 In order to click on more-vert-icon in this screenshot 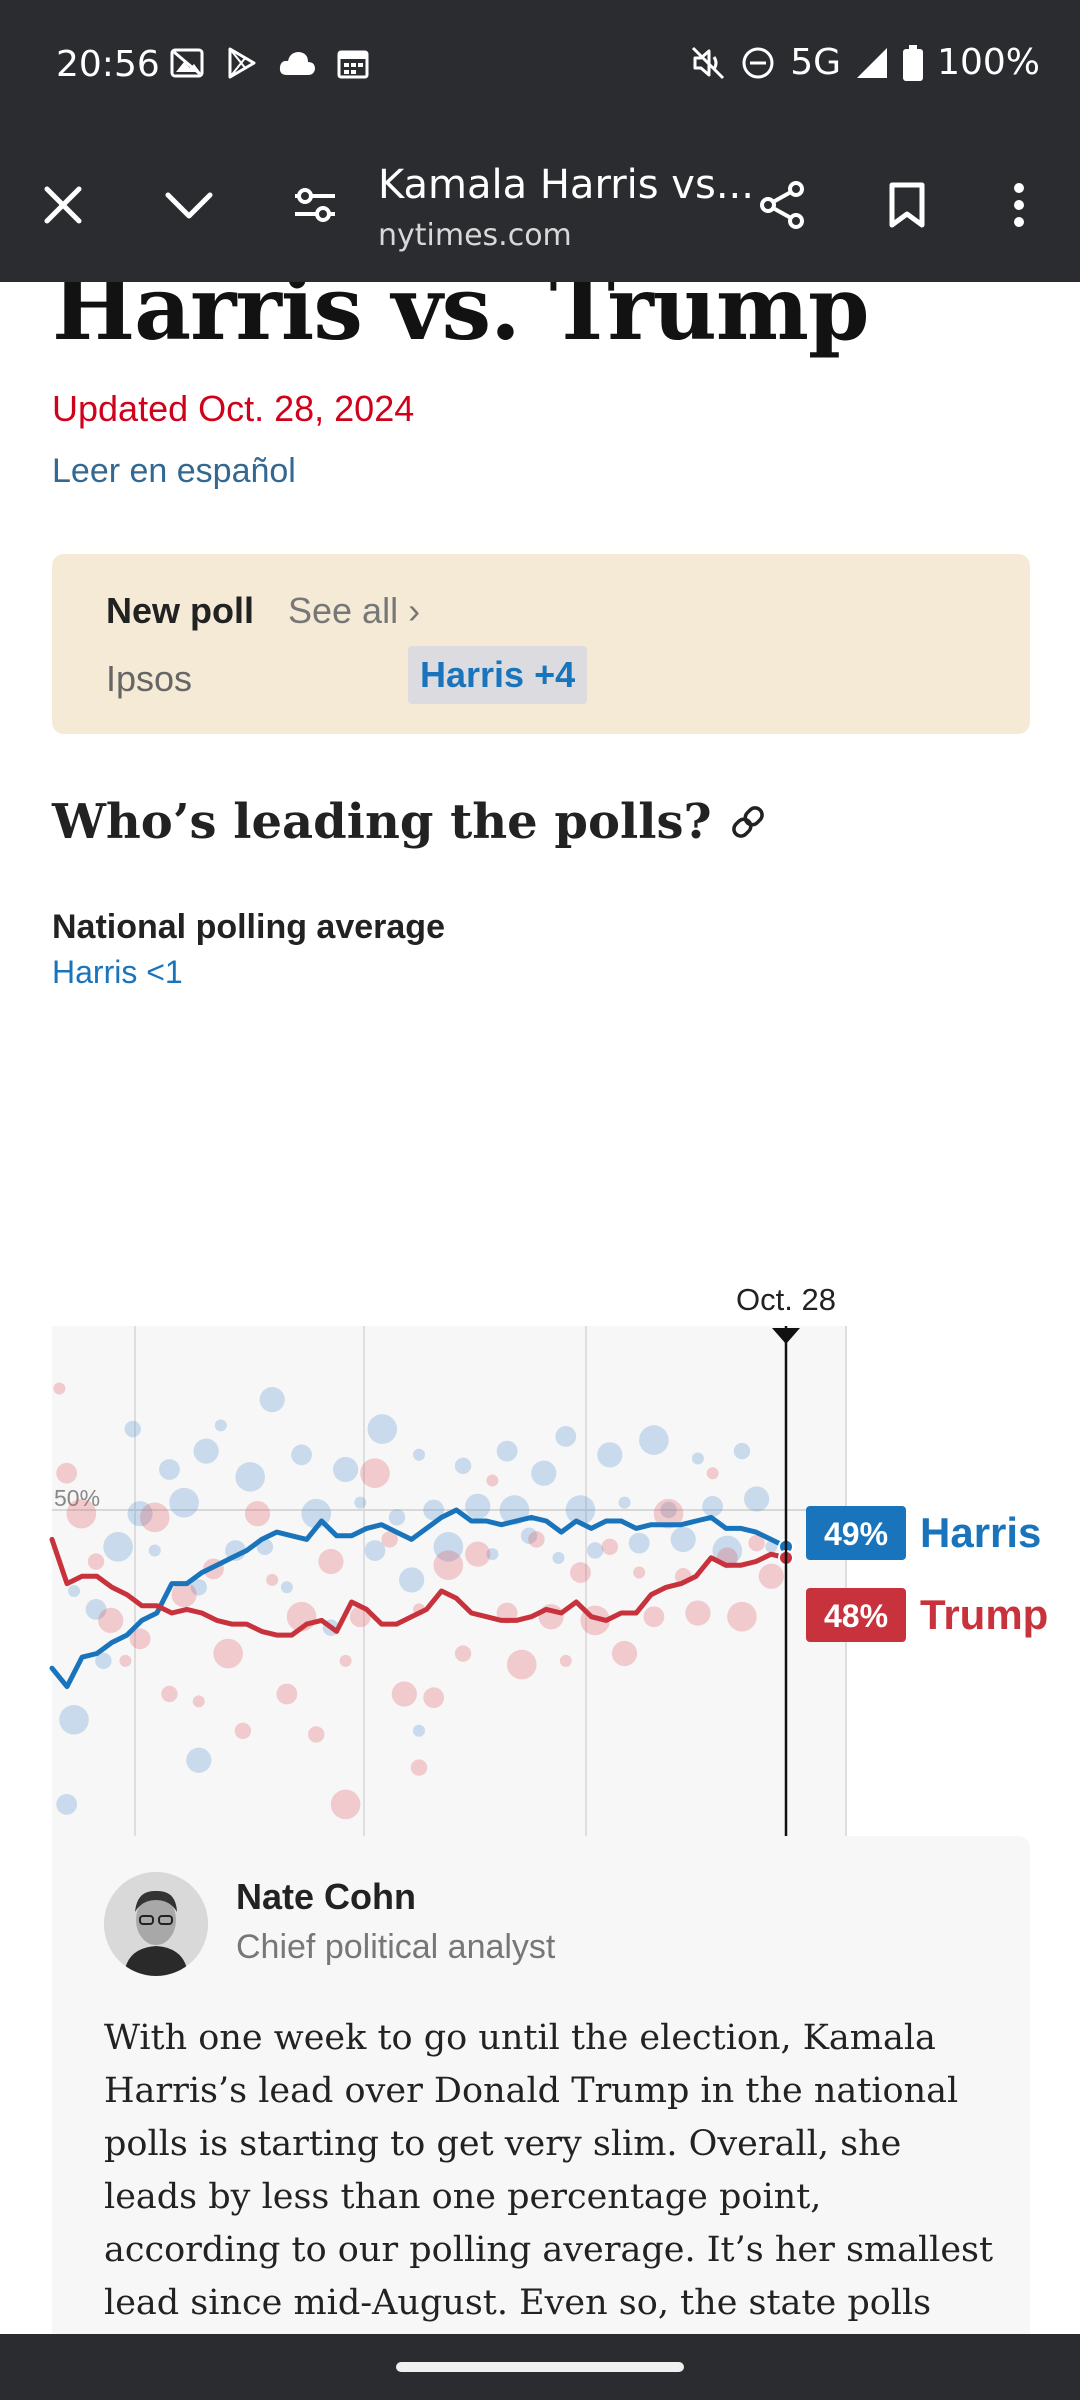, I will do `click(1019, 205)`.